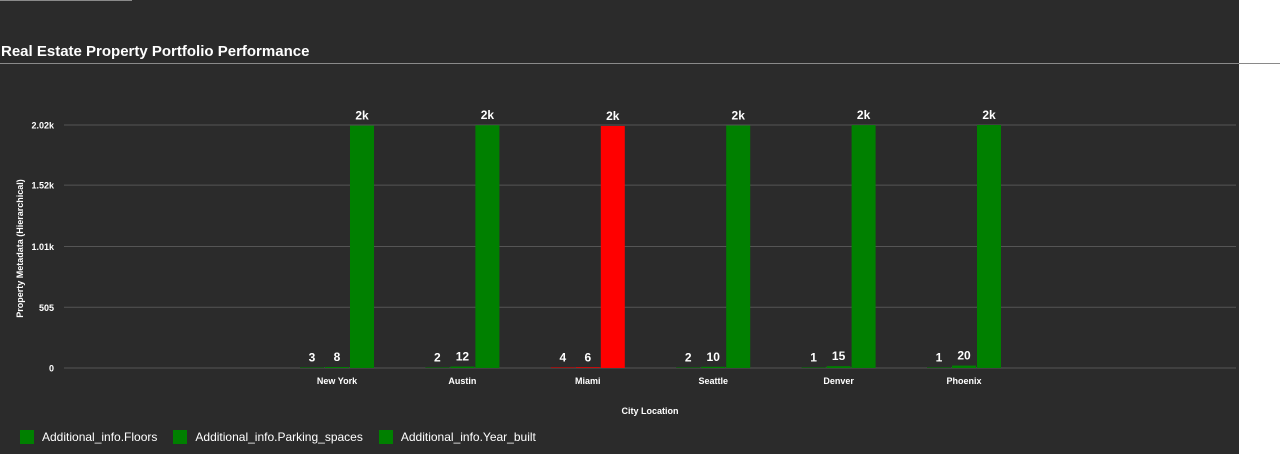 This screenshot has height=454, width=1280. What do you see at coordinates (46, 308) in the screenshot?
I see `y-tick-label: 505` at bounding box center [46, 308].